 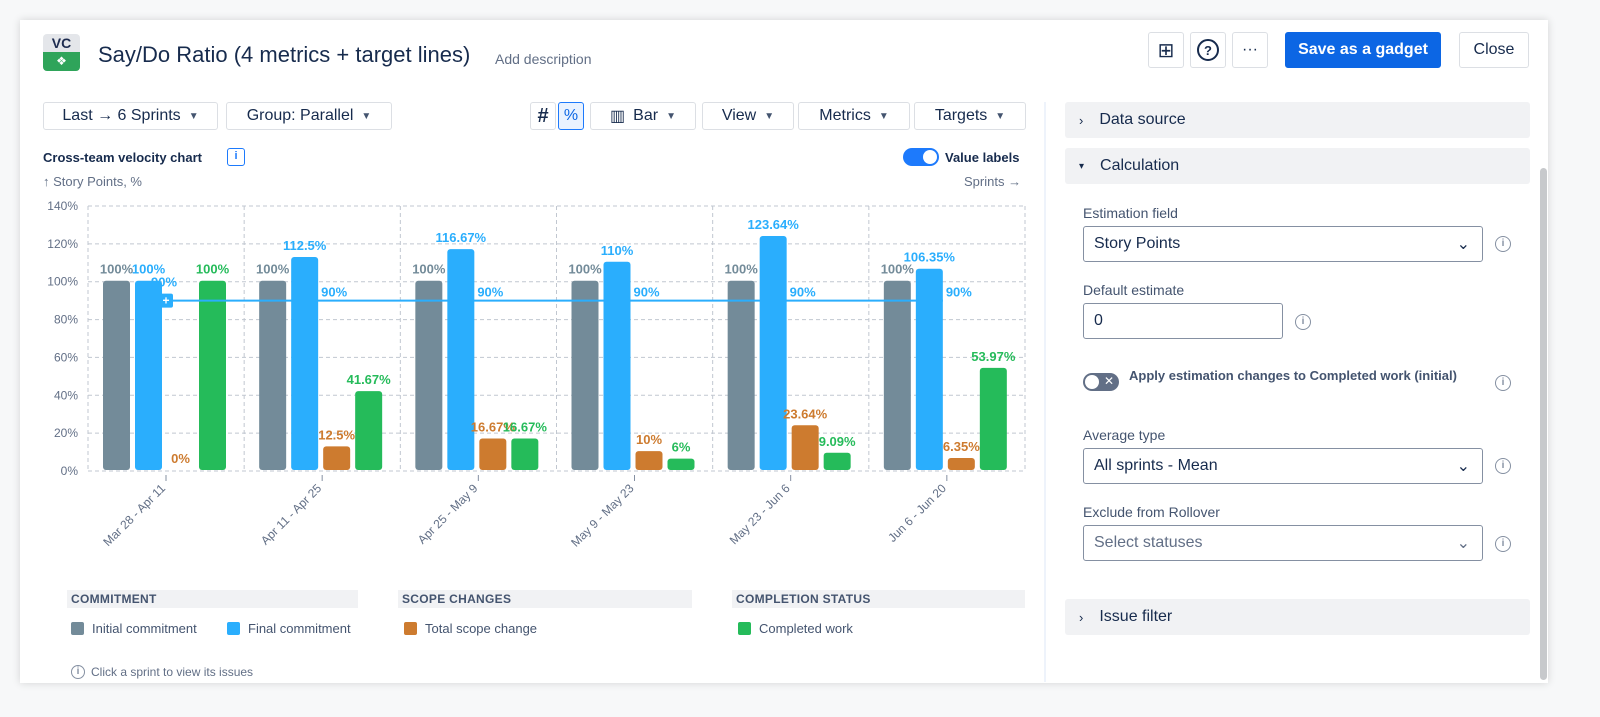 What do you see at coordinates (1363, 50) in the screenshot?
I see `save-as-gadget-button: Save as a gadget` at bounding box center [1363, 50].